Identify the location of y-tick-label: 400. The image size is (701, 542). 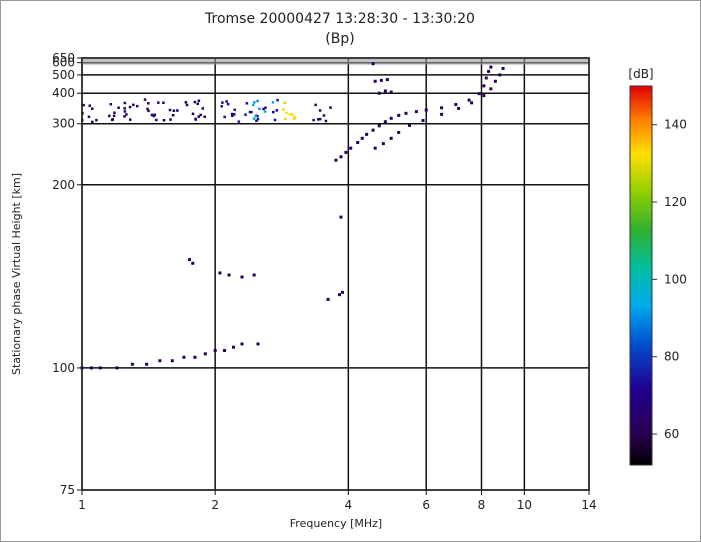
(63, 93).